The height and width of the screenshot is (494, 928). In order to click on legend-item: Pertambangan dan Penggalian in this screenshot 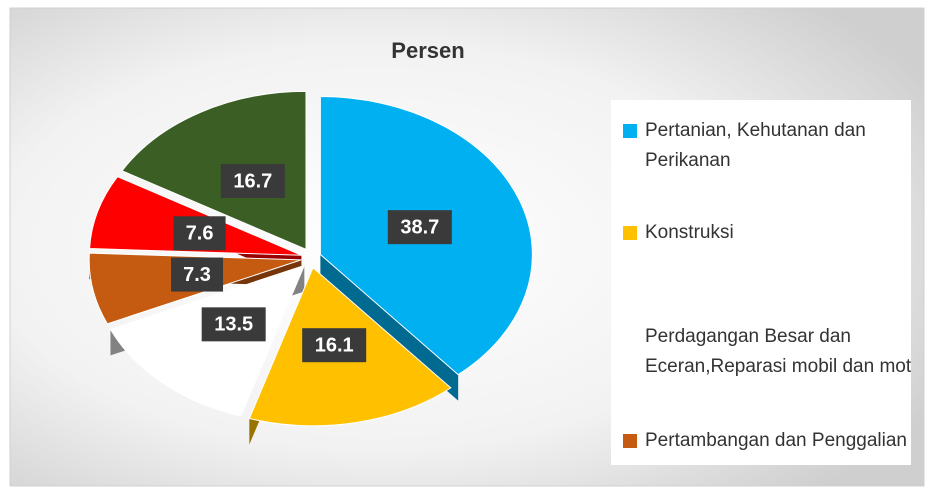, I will do `click(767, 441)`.